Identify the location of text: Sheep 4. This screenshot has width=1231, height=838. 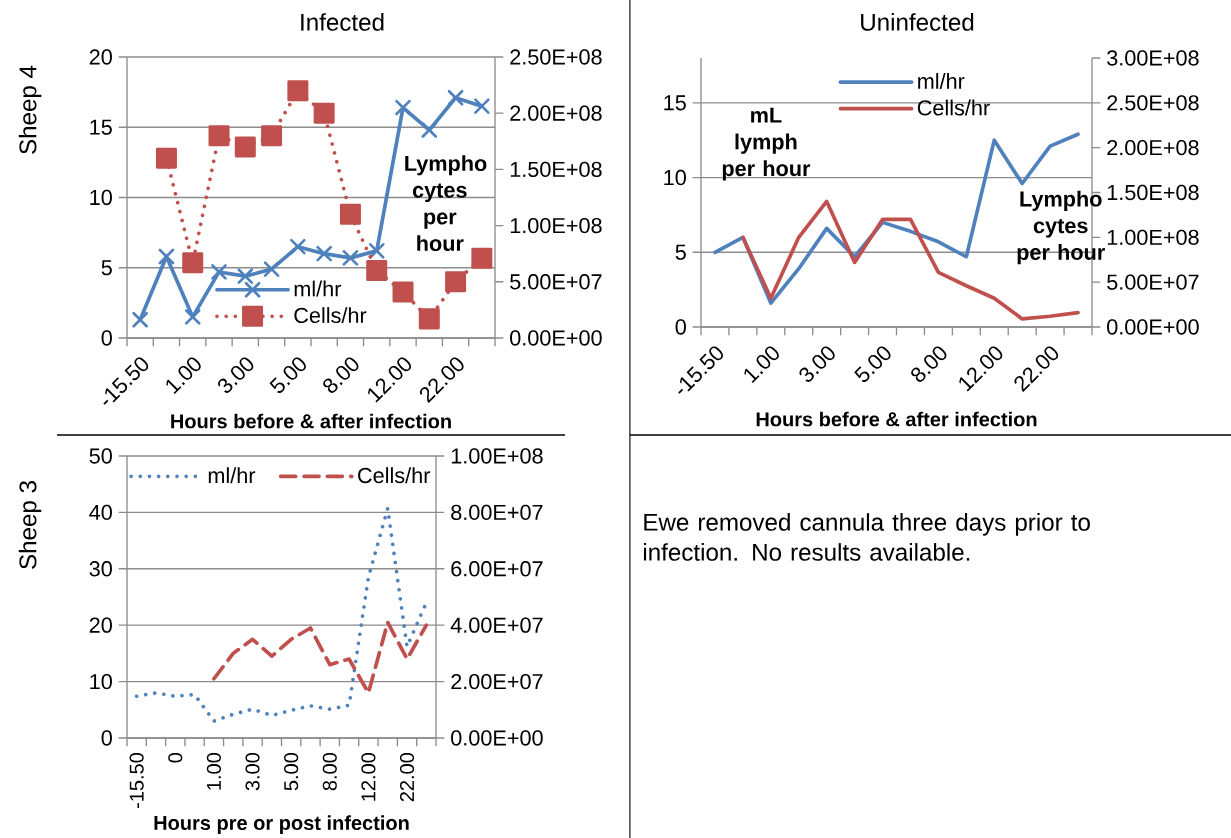
(30, 109).